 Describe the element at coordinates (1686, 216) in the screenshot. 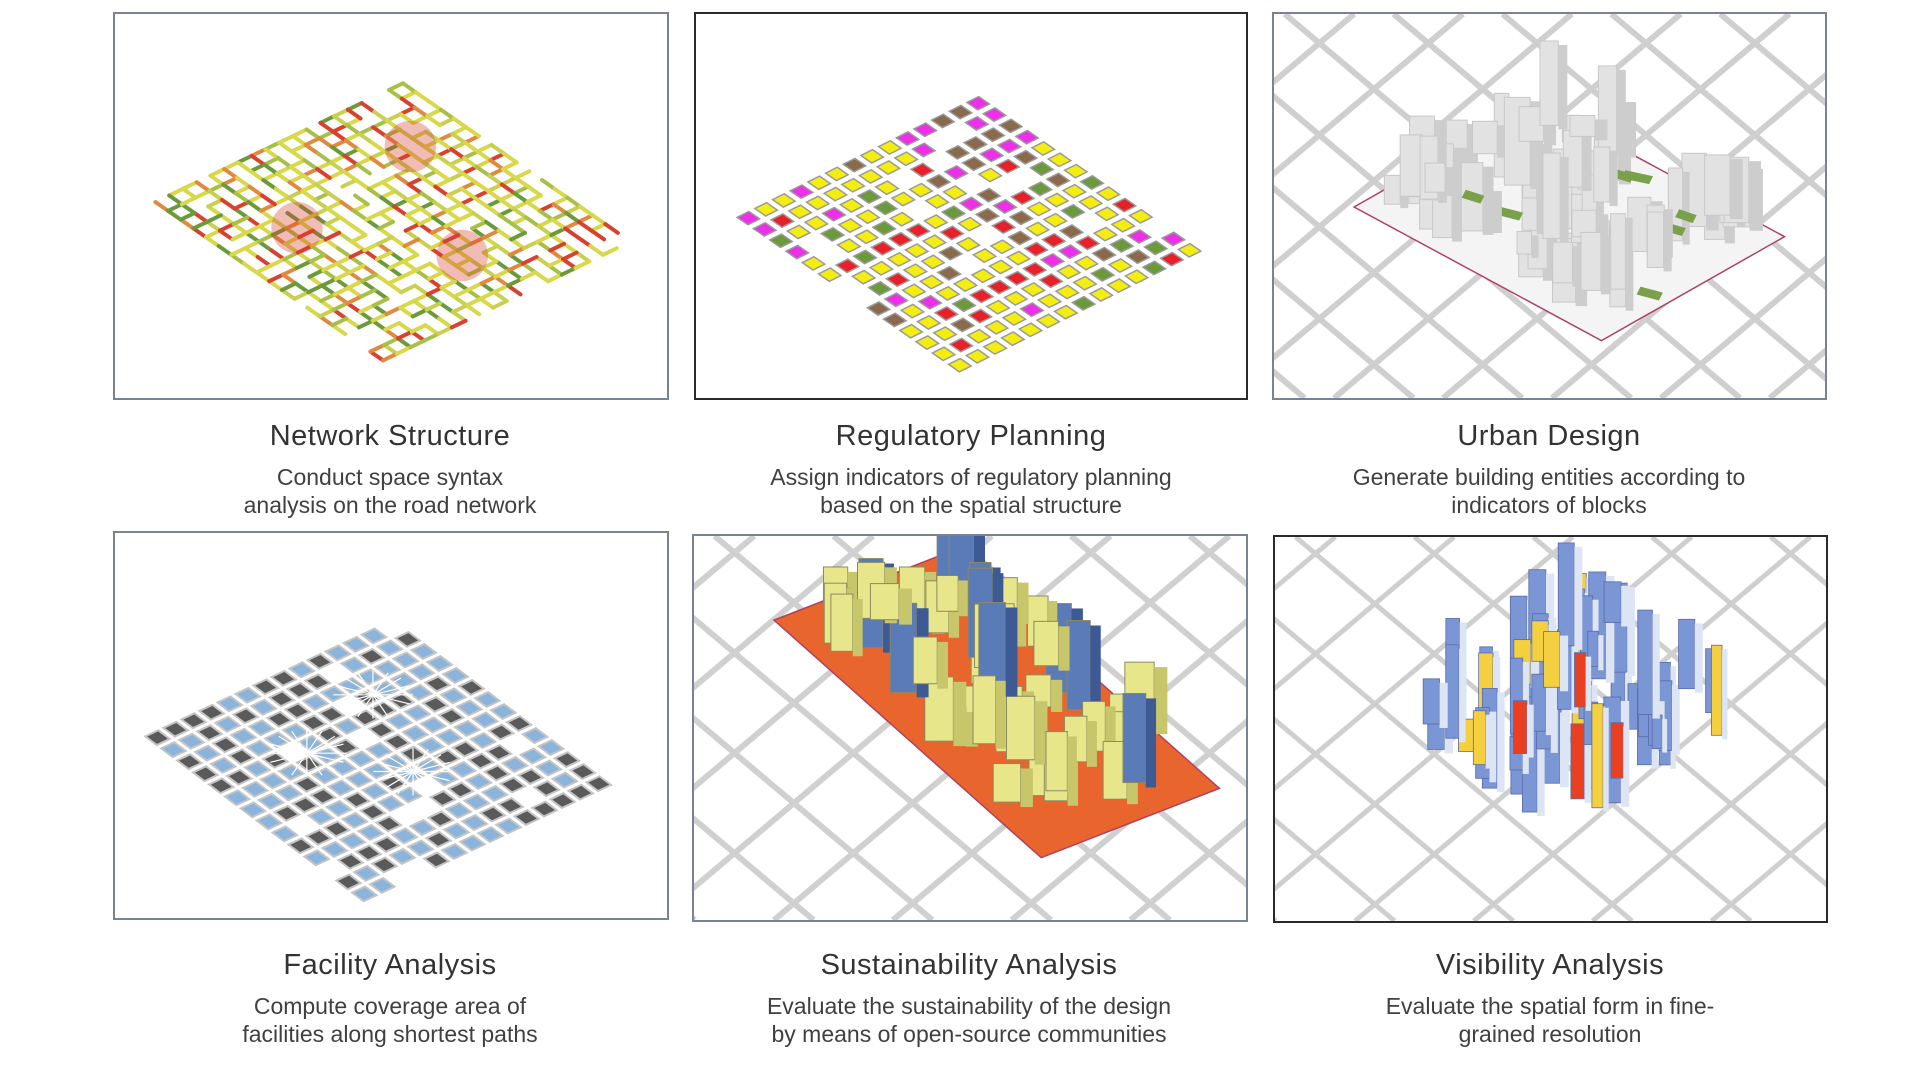

I see `green-space` at that location.